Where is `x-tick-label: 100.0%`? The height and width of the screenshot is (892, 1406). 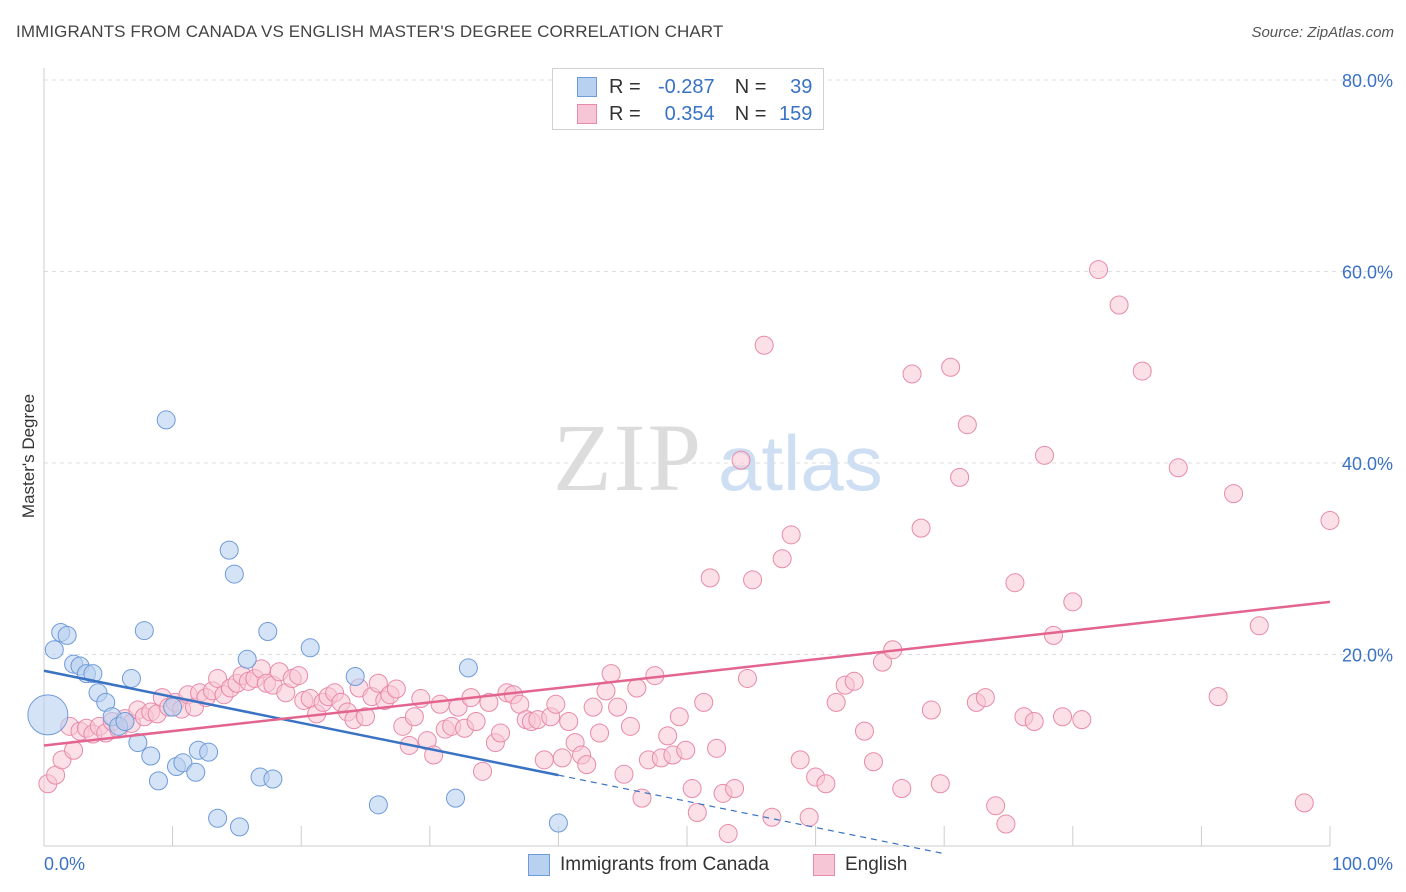 x-tick-label: 100.0% is located at coordinates (1362, 864).